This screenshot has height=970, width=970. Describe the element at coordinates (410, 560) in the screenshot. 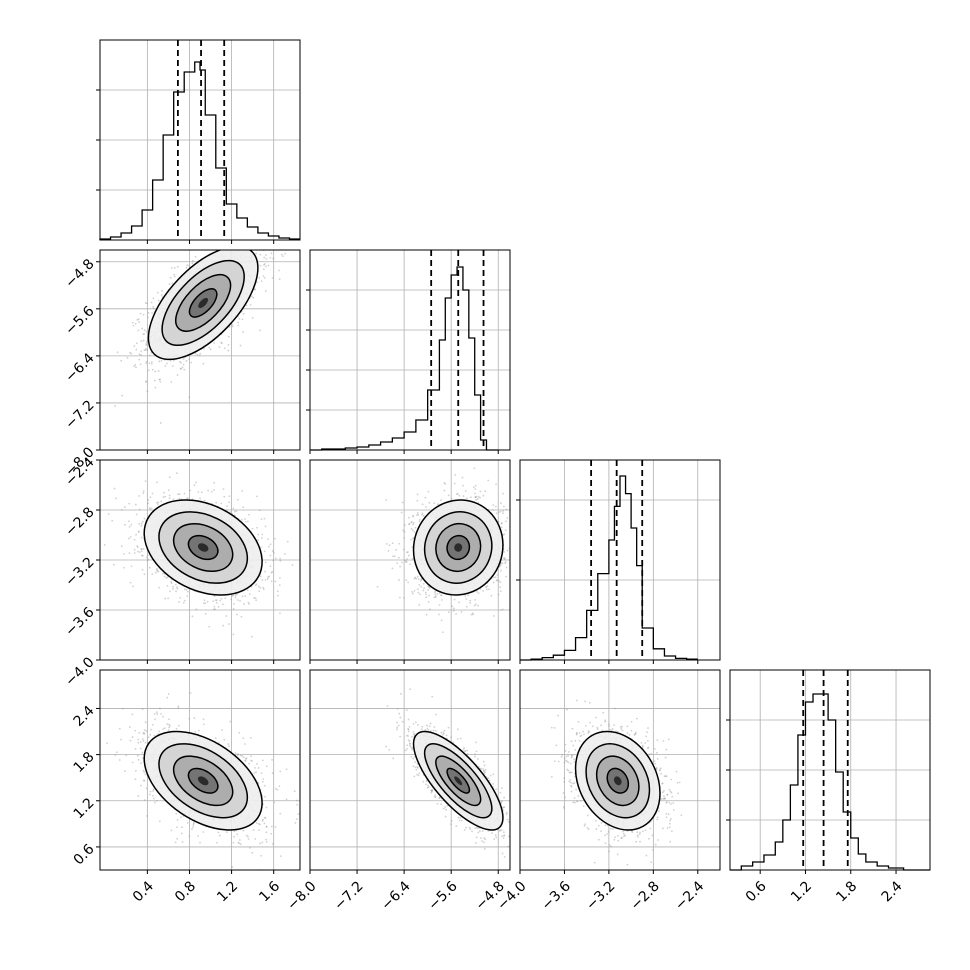

I see `panel-content` at that location.